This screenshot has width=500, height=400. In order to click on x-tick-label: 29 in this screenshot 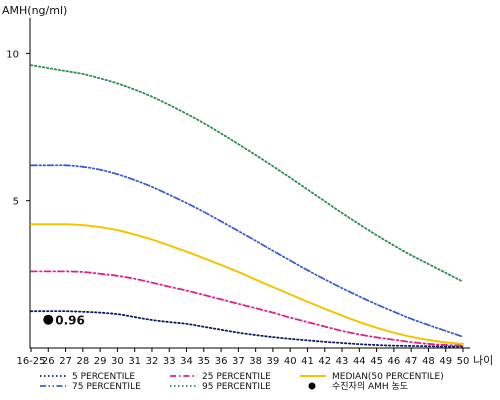, I will do `click(100, 361)`.